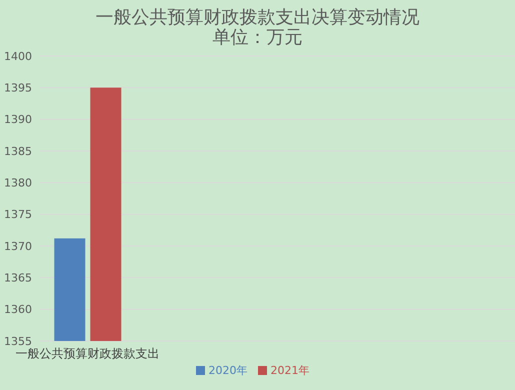 Image resolution: width=515 pixels, height=390 pixels. I want to click on y-tick-label: 1365, so click(18, 278).